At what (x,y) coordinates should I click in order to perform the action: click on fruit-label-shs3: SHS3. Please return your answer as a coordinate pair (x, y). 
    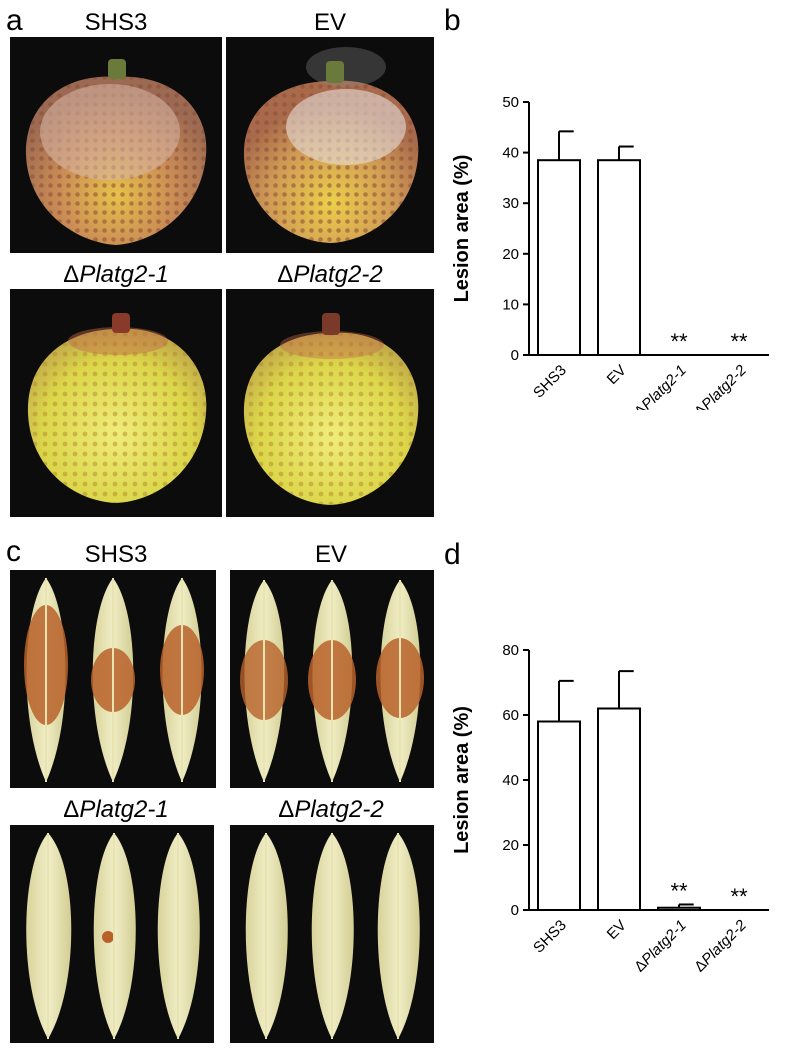
    Looking at the image, I should click on (116, 22).